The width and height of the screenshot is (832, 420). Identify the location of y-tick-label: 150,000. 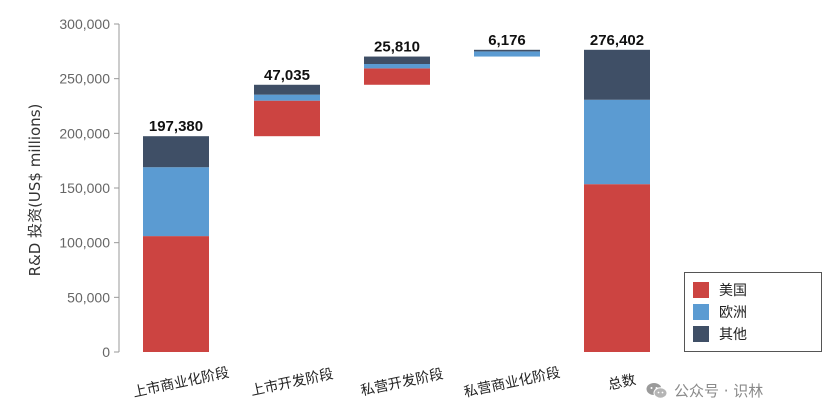
(84, 188).